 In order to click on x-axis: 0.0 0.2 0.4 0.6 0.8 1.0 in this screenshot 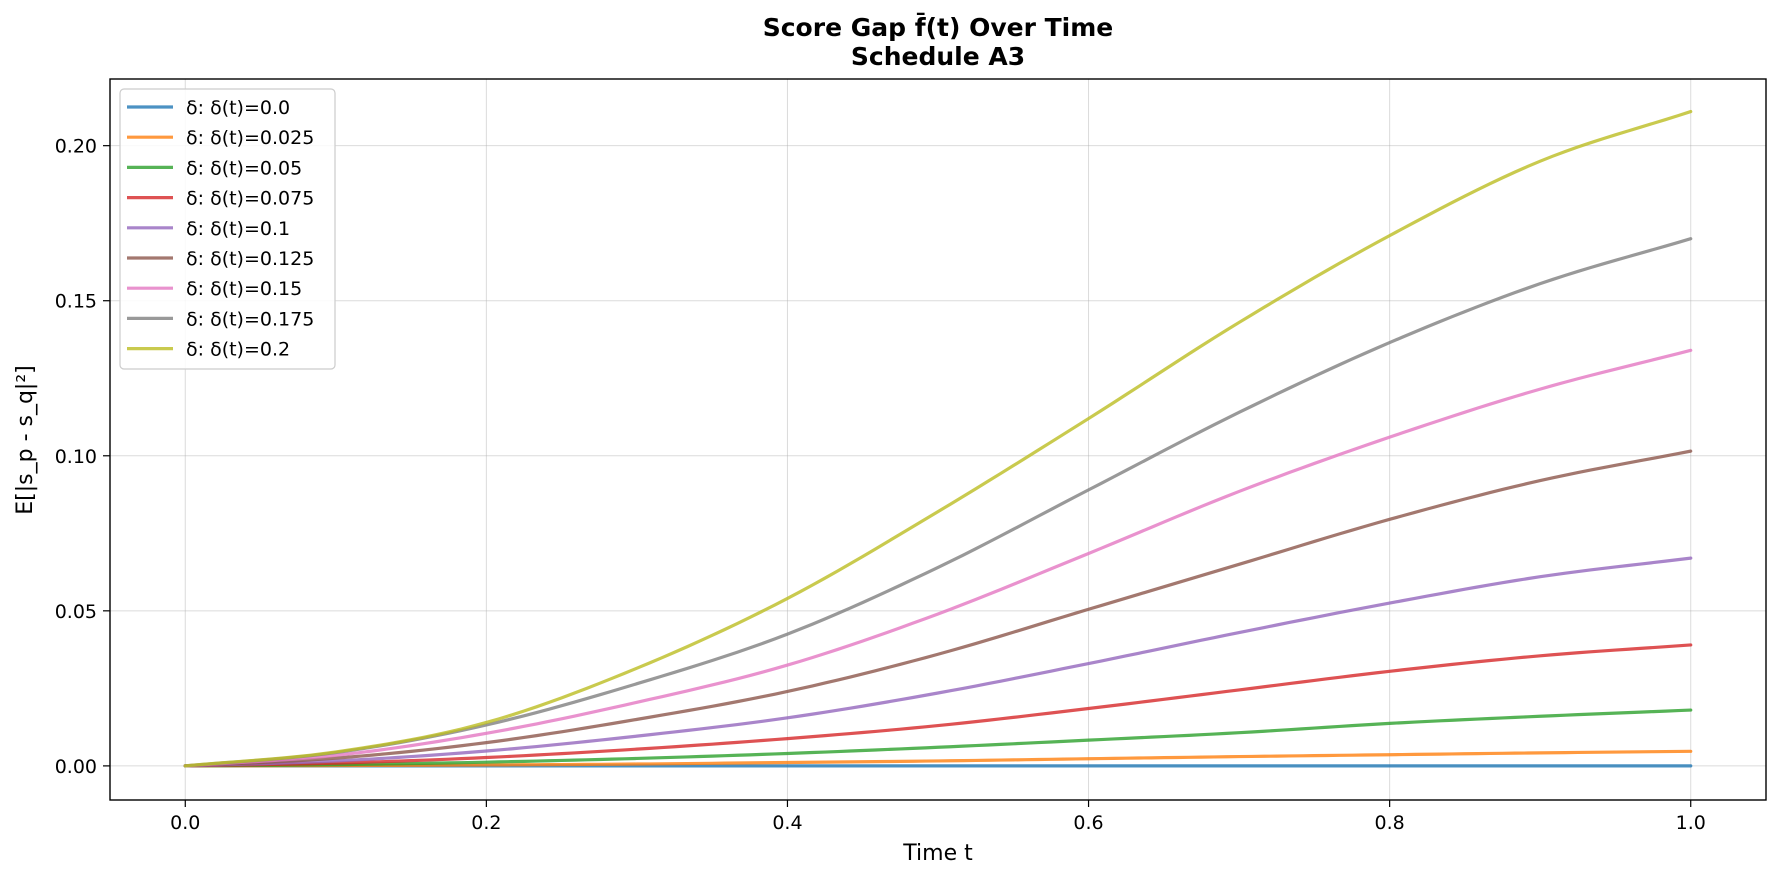, I will do `click(938, 817)`.